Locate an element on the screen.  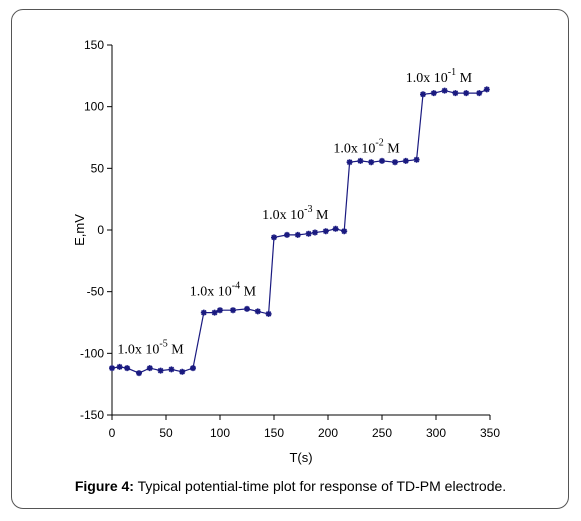
x-tick-label: 200 is located at coordinates (328, 433).